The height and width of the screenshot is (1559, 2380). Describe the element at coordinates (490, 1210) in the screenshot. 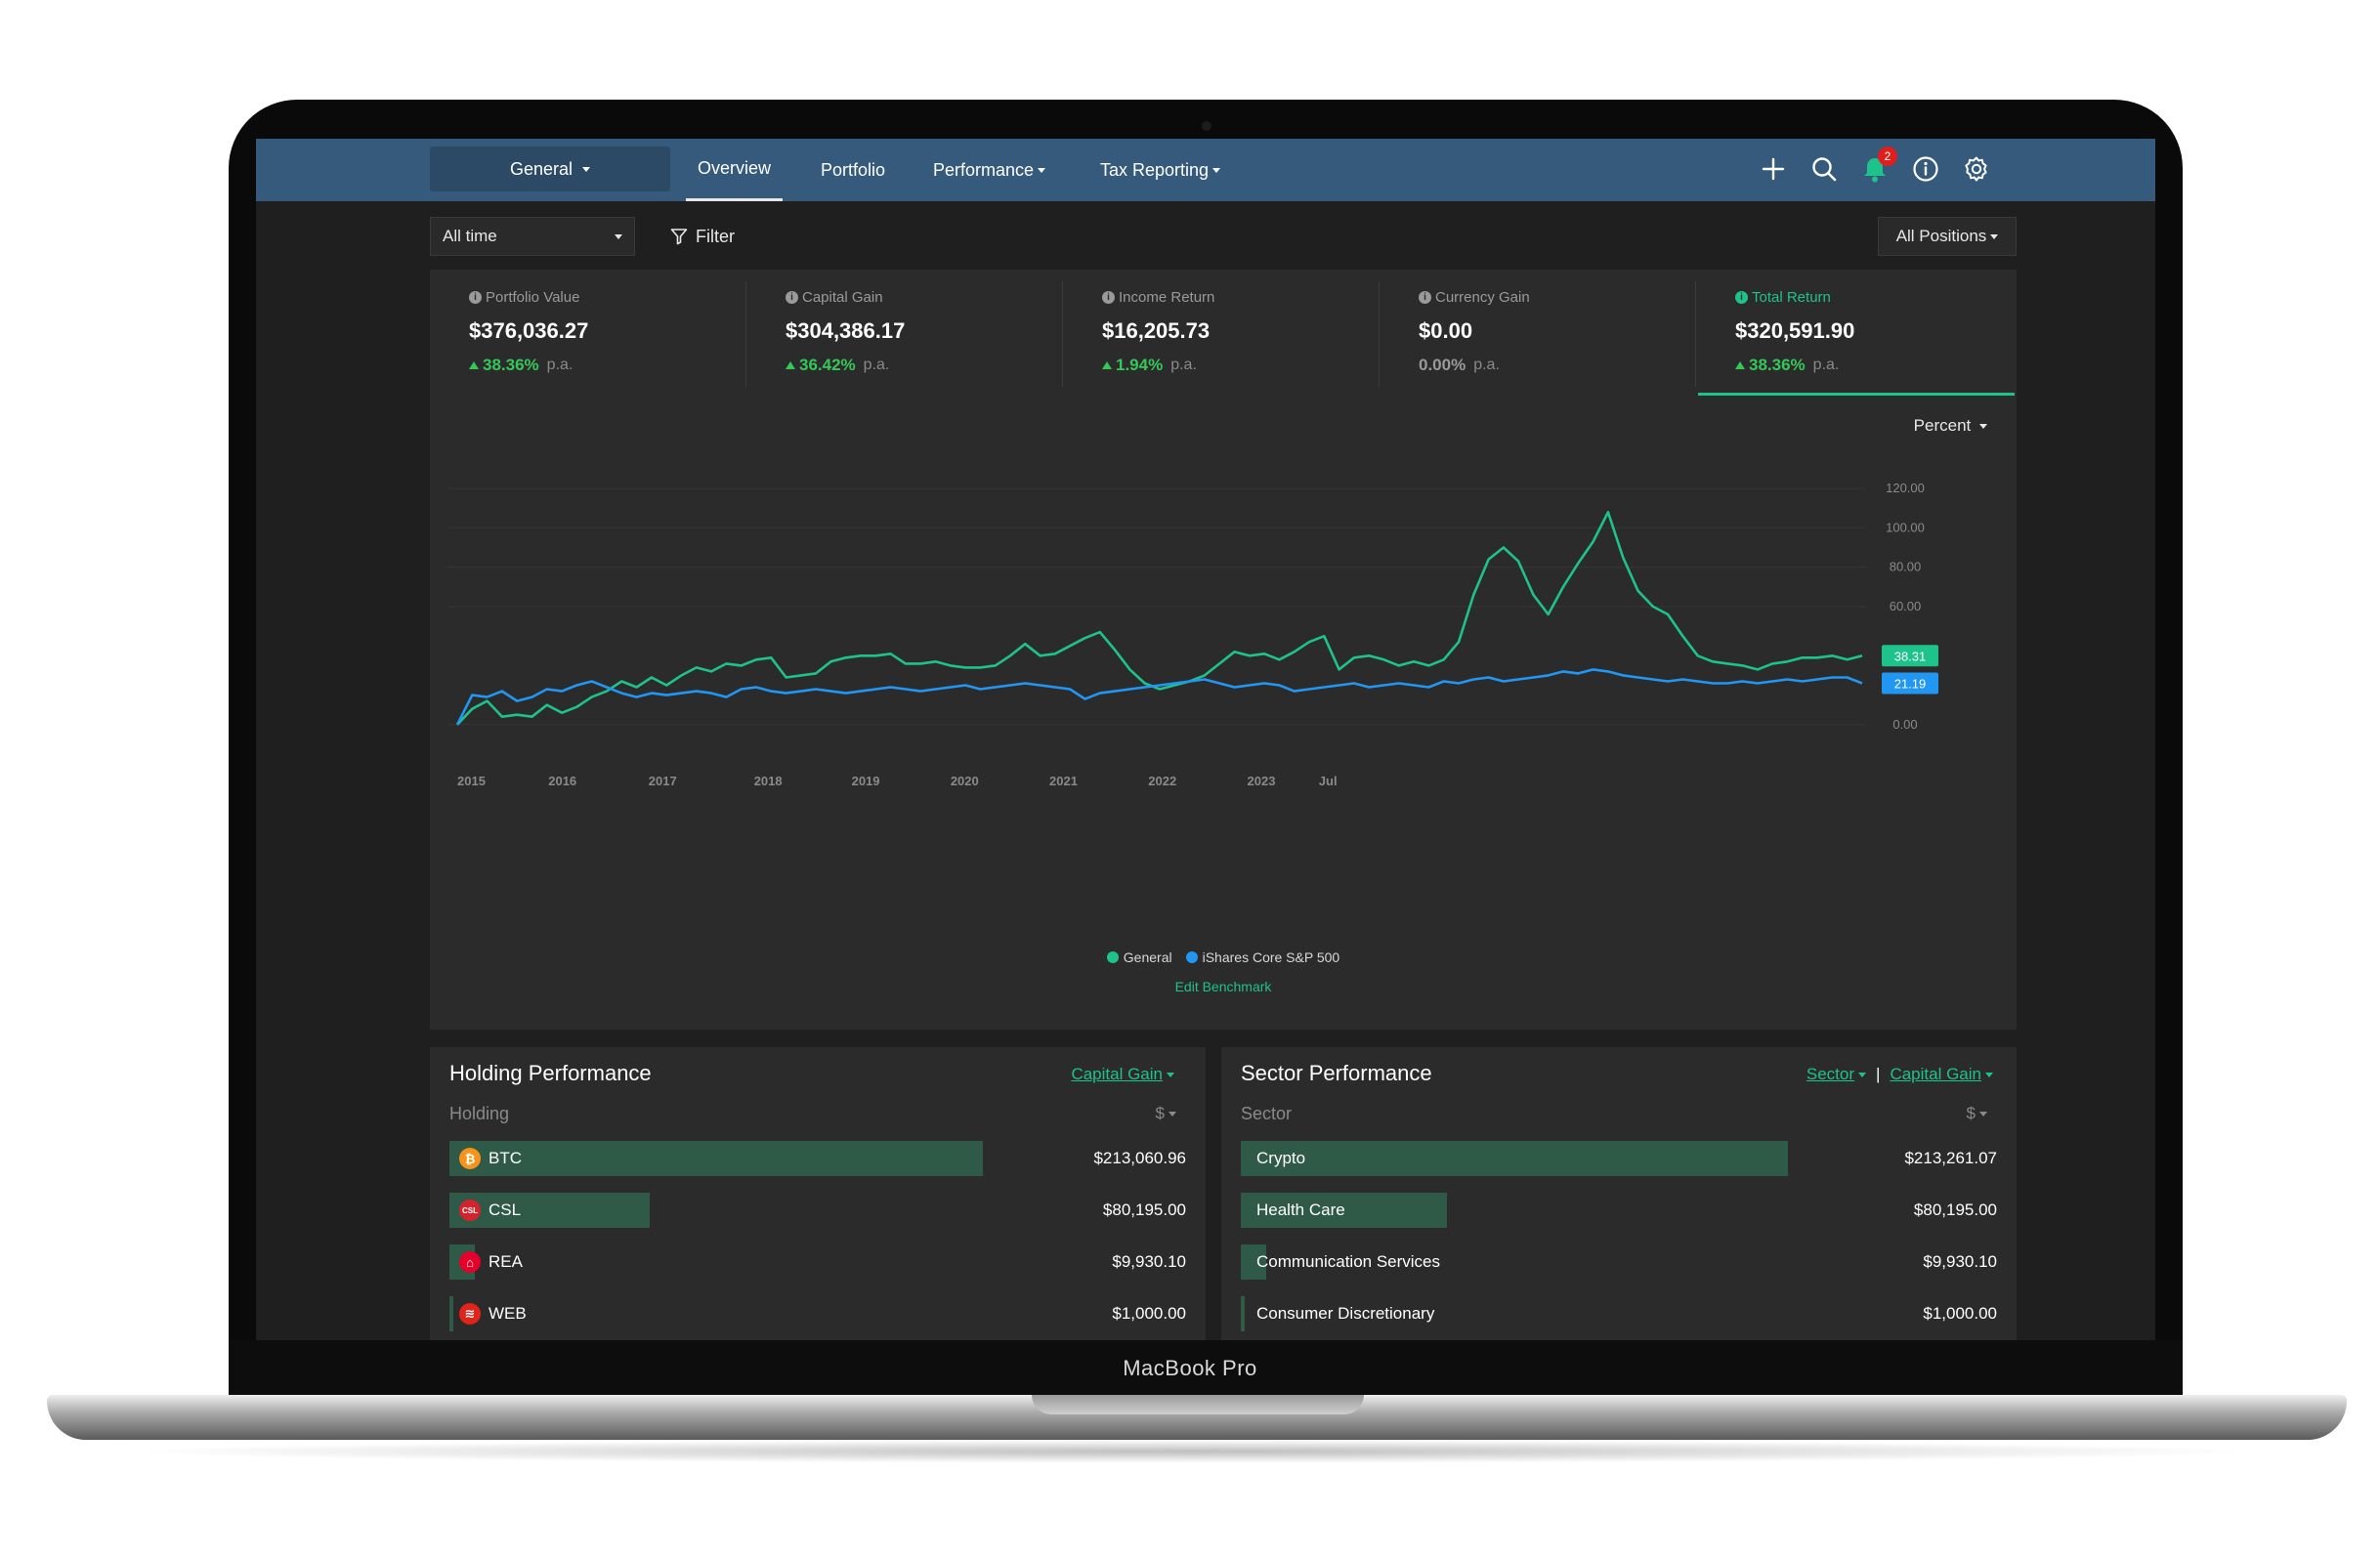

I see `row-label: CSL CSL` at that location.